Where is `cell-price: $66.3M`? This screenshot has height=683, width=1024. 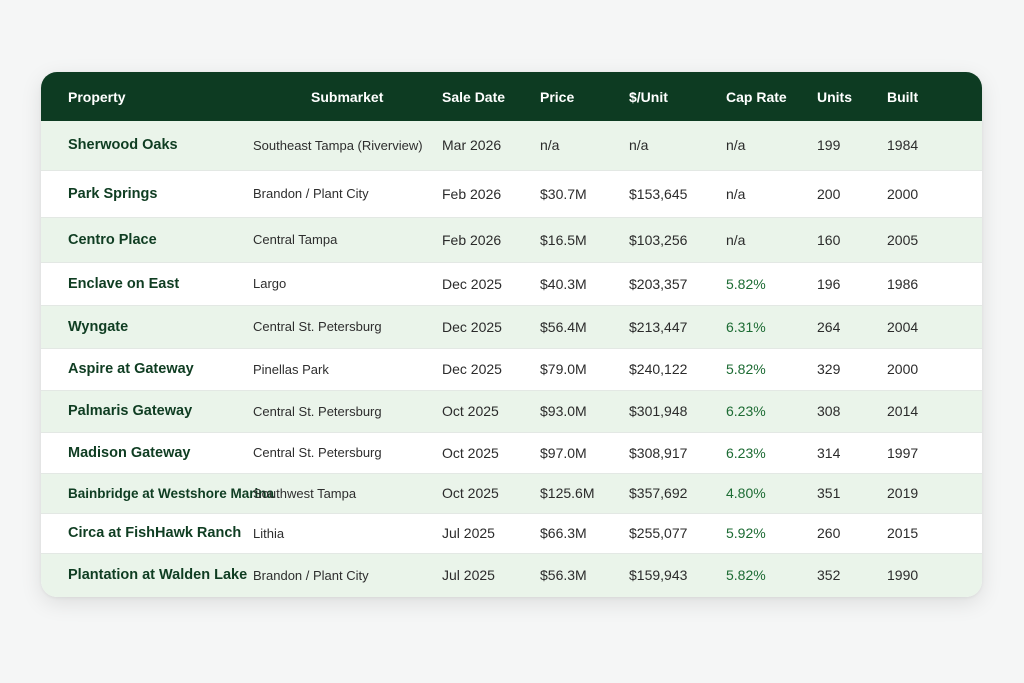 cell-price: $66.3M is located at coordinates (584, 532).